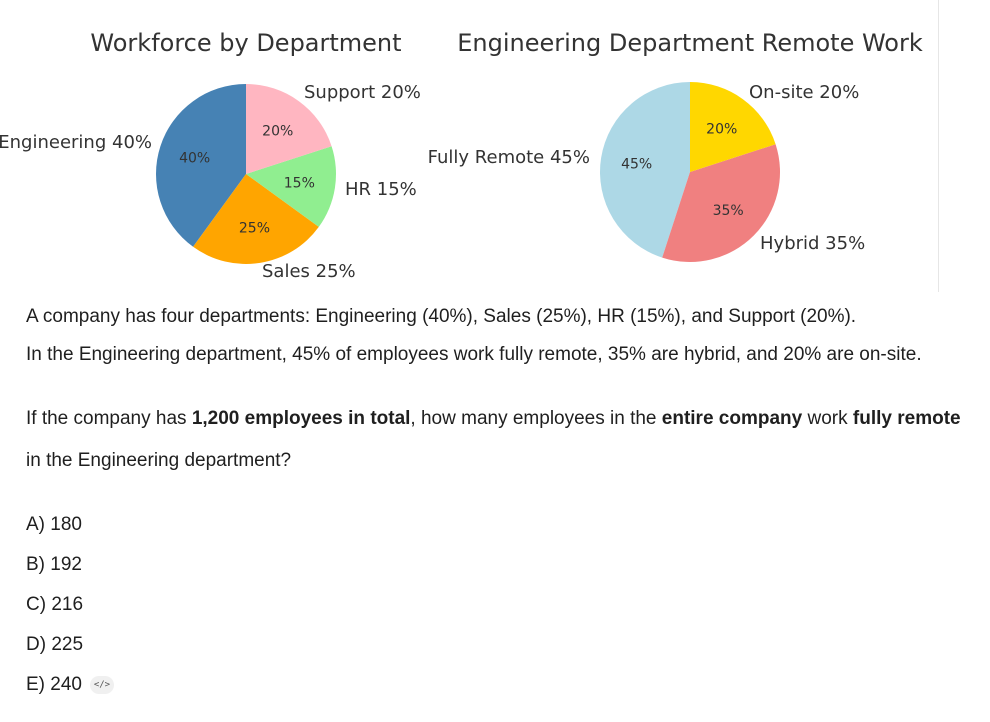 Image resolution: width=990 pixels, height=722 pixels. What do you see at coordinates (381, 189) in the screenshot?
I see `pie-category-label: HR 15%` at bounding box center [381, 189].